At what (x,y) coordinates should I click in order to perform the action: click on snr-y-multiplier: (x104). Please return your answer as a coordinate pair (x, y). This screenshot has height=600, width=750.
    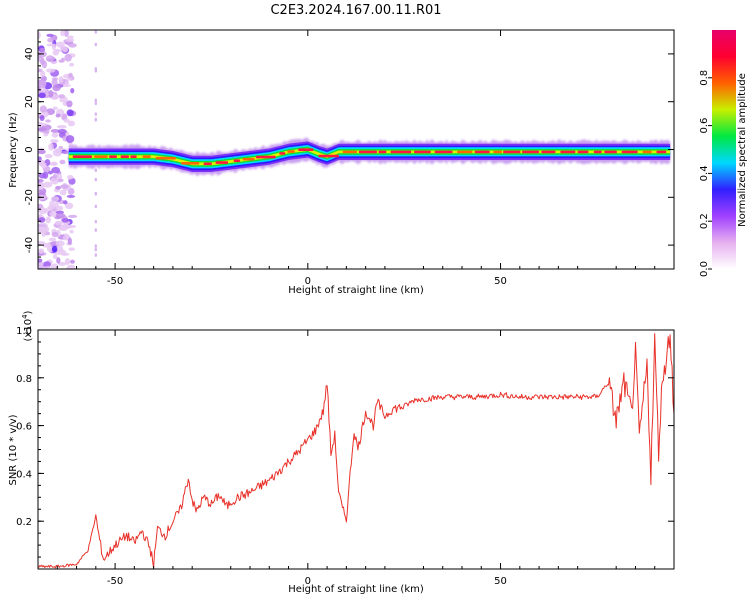
    Looking at the image, I should click on (27, 325).